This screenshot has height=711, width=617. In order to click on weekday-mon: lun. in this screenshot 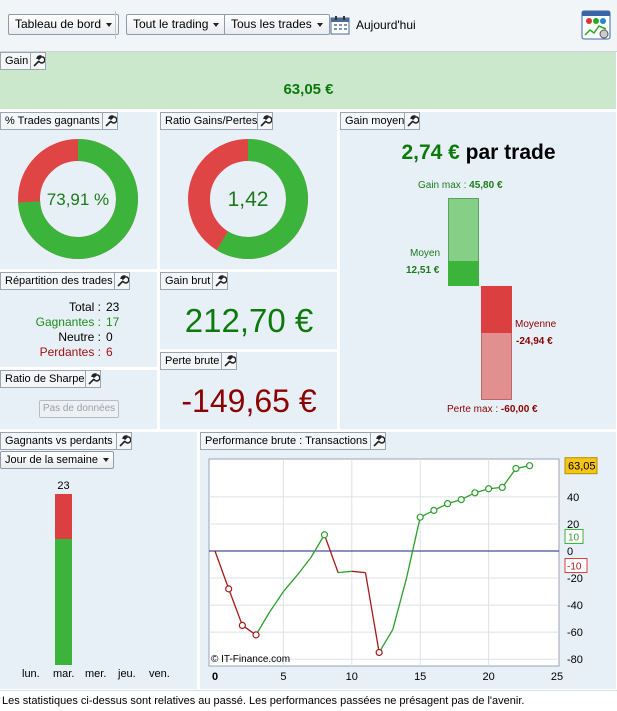, I will do `click(31, 674)`.